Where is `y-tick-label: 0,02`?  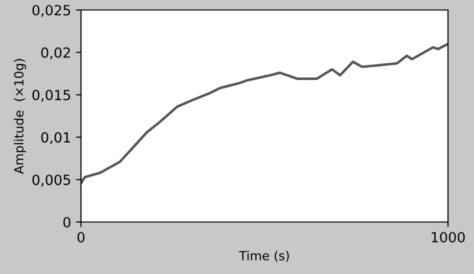 y-tick-label: 0,02 is located at coordinates (55, 53).